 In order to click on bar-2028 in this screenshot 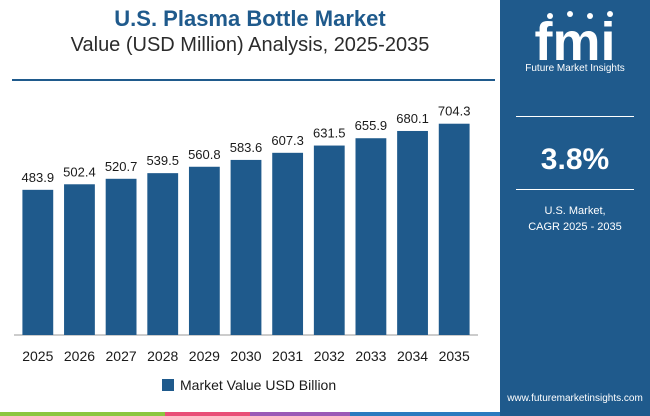, I will do `click(163, 254)`.